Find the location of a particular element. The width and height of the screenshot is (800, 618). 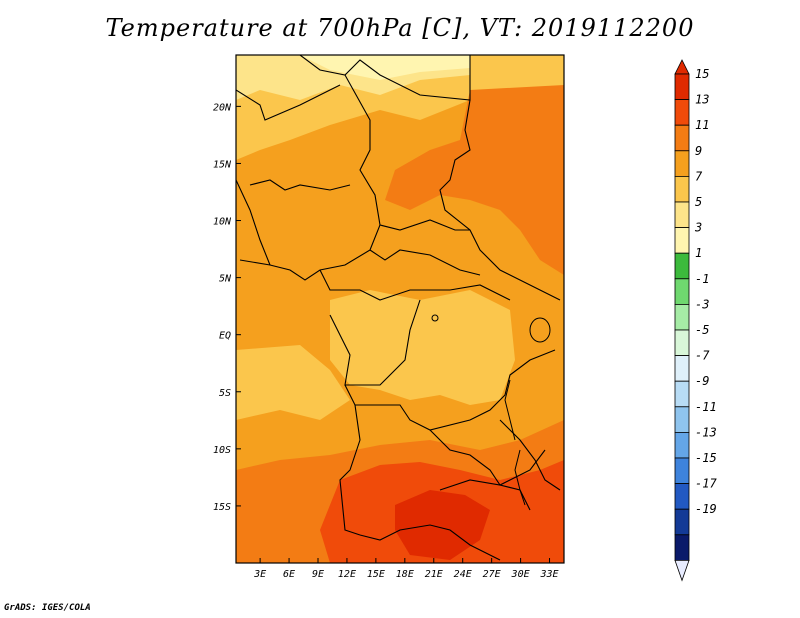

colorbar-label: -13 is located at coordinates (706, 432).